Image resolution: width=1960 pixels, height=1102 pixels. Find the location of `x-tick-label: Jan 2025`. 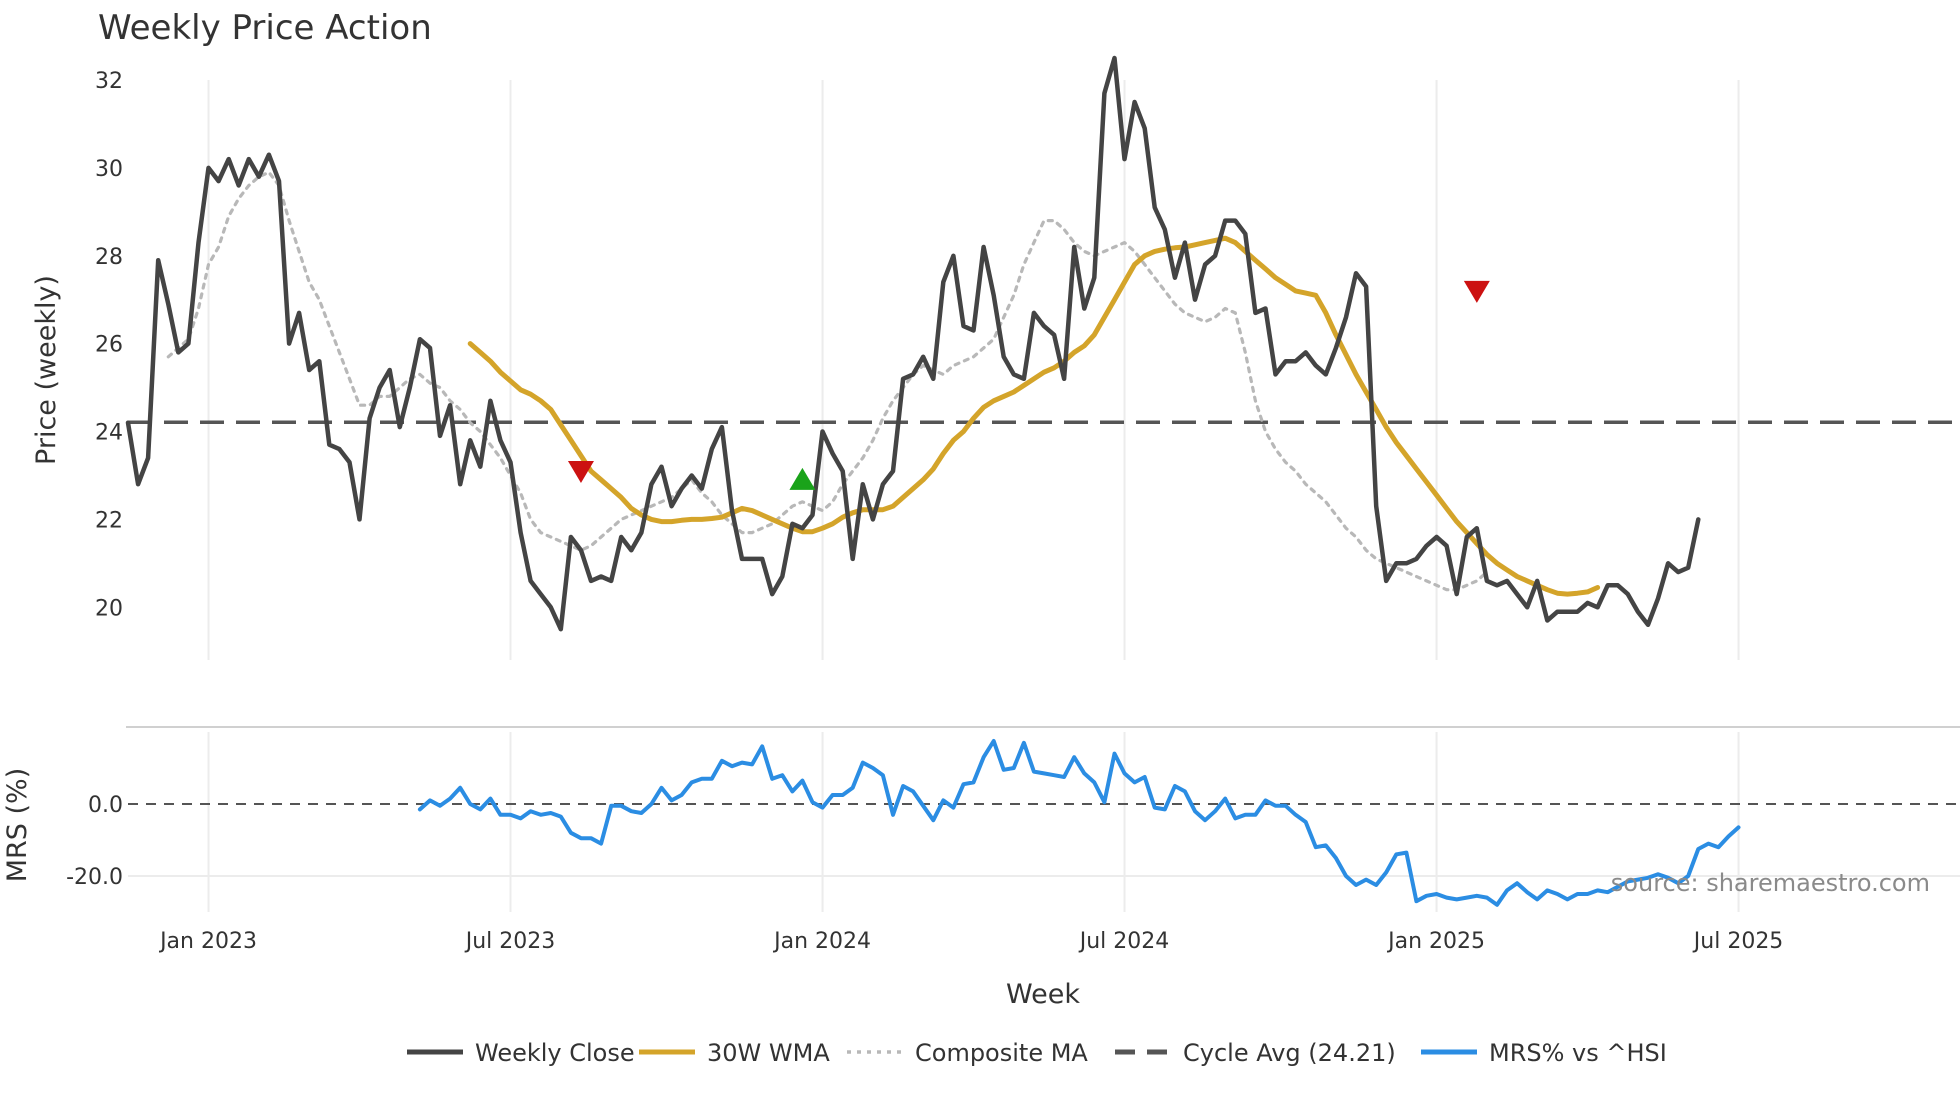

x-tick-label: Jan 2025 is located at coordinates (1435, 941).